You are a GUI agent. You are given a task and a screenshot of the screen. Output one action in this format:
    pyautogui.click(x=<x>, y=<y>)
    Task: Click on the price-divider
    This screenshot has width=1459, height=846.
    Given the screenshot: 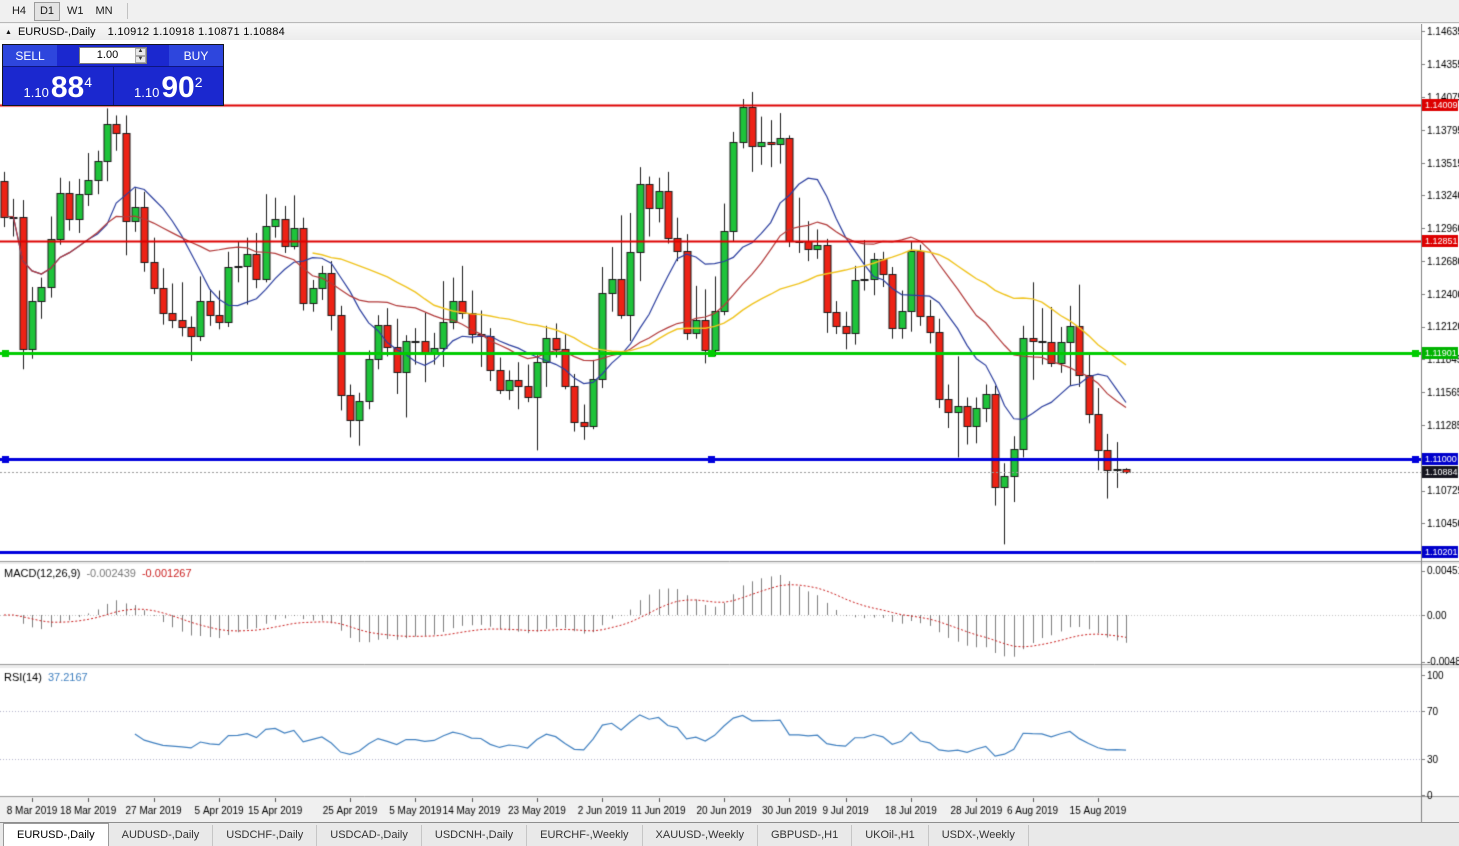 What is the action you would take?
    pyautogui.click(x=113, y=86)
    